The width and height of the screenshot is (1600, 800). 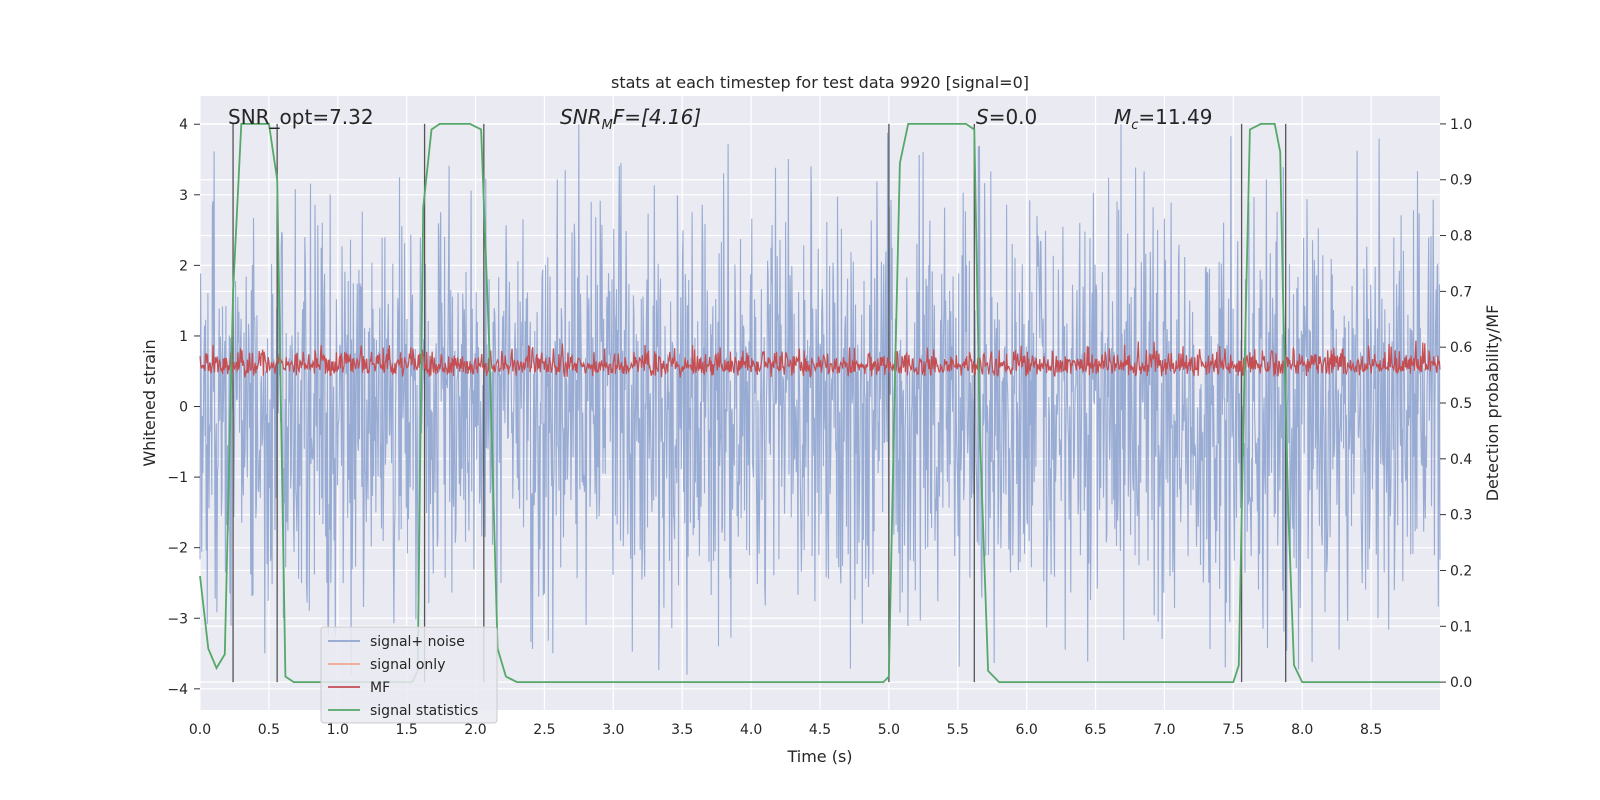 I want to click on annotation-s-rest: =0.0, so click(x=1013, y=117).